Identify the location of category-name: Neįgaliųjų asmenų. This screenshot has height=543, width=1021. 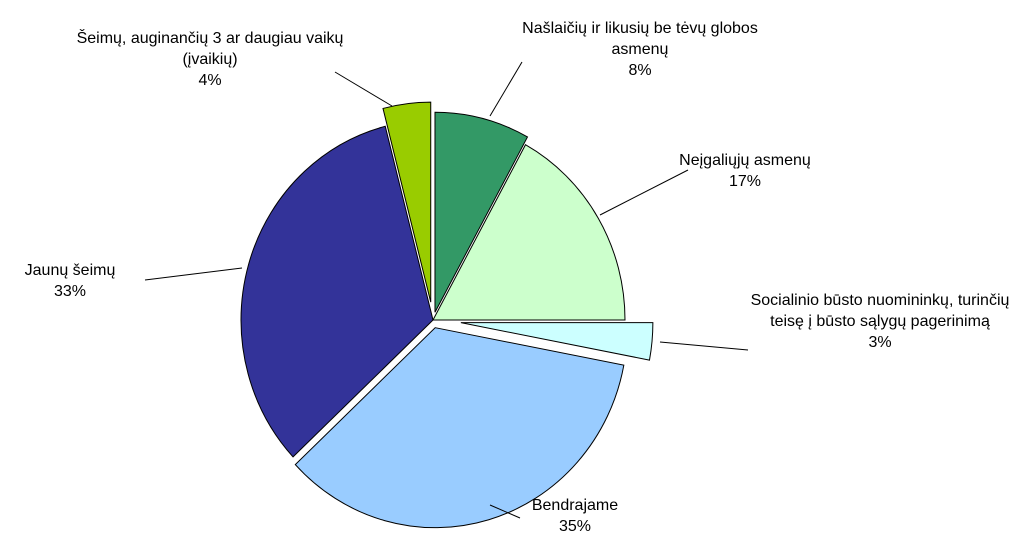
(745, 160).